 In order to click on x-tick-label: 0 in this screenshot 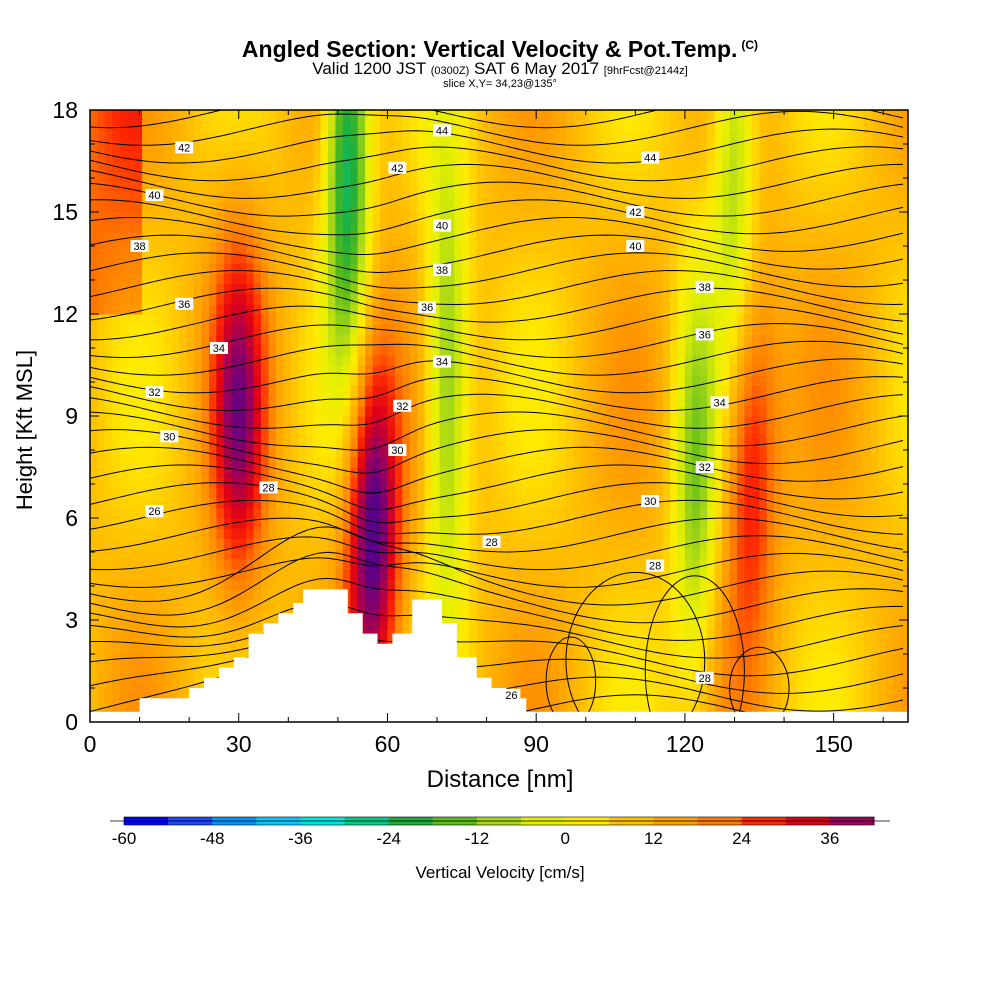, I will do `click(90, 744)`.